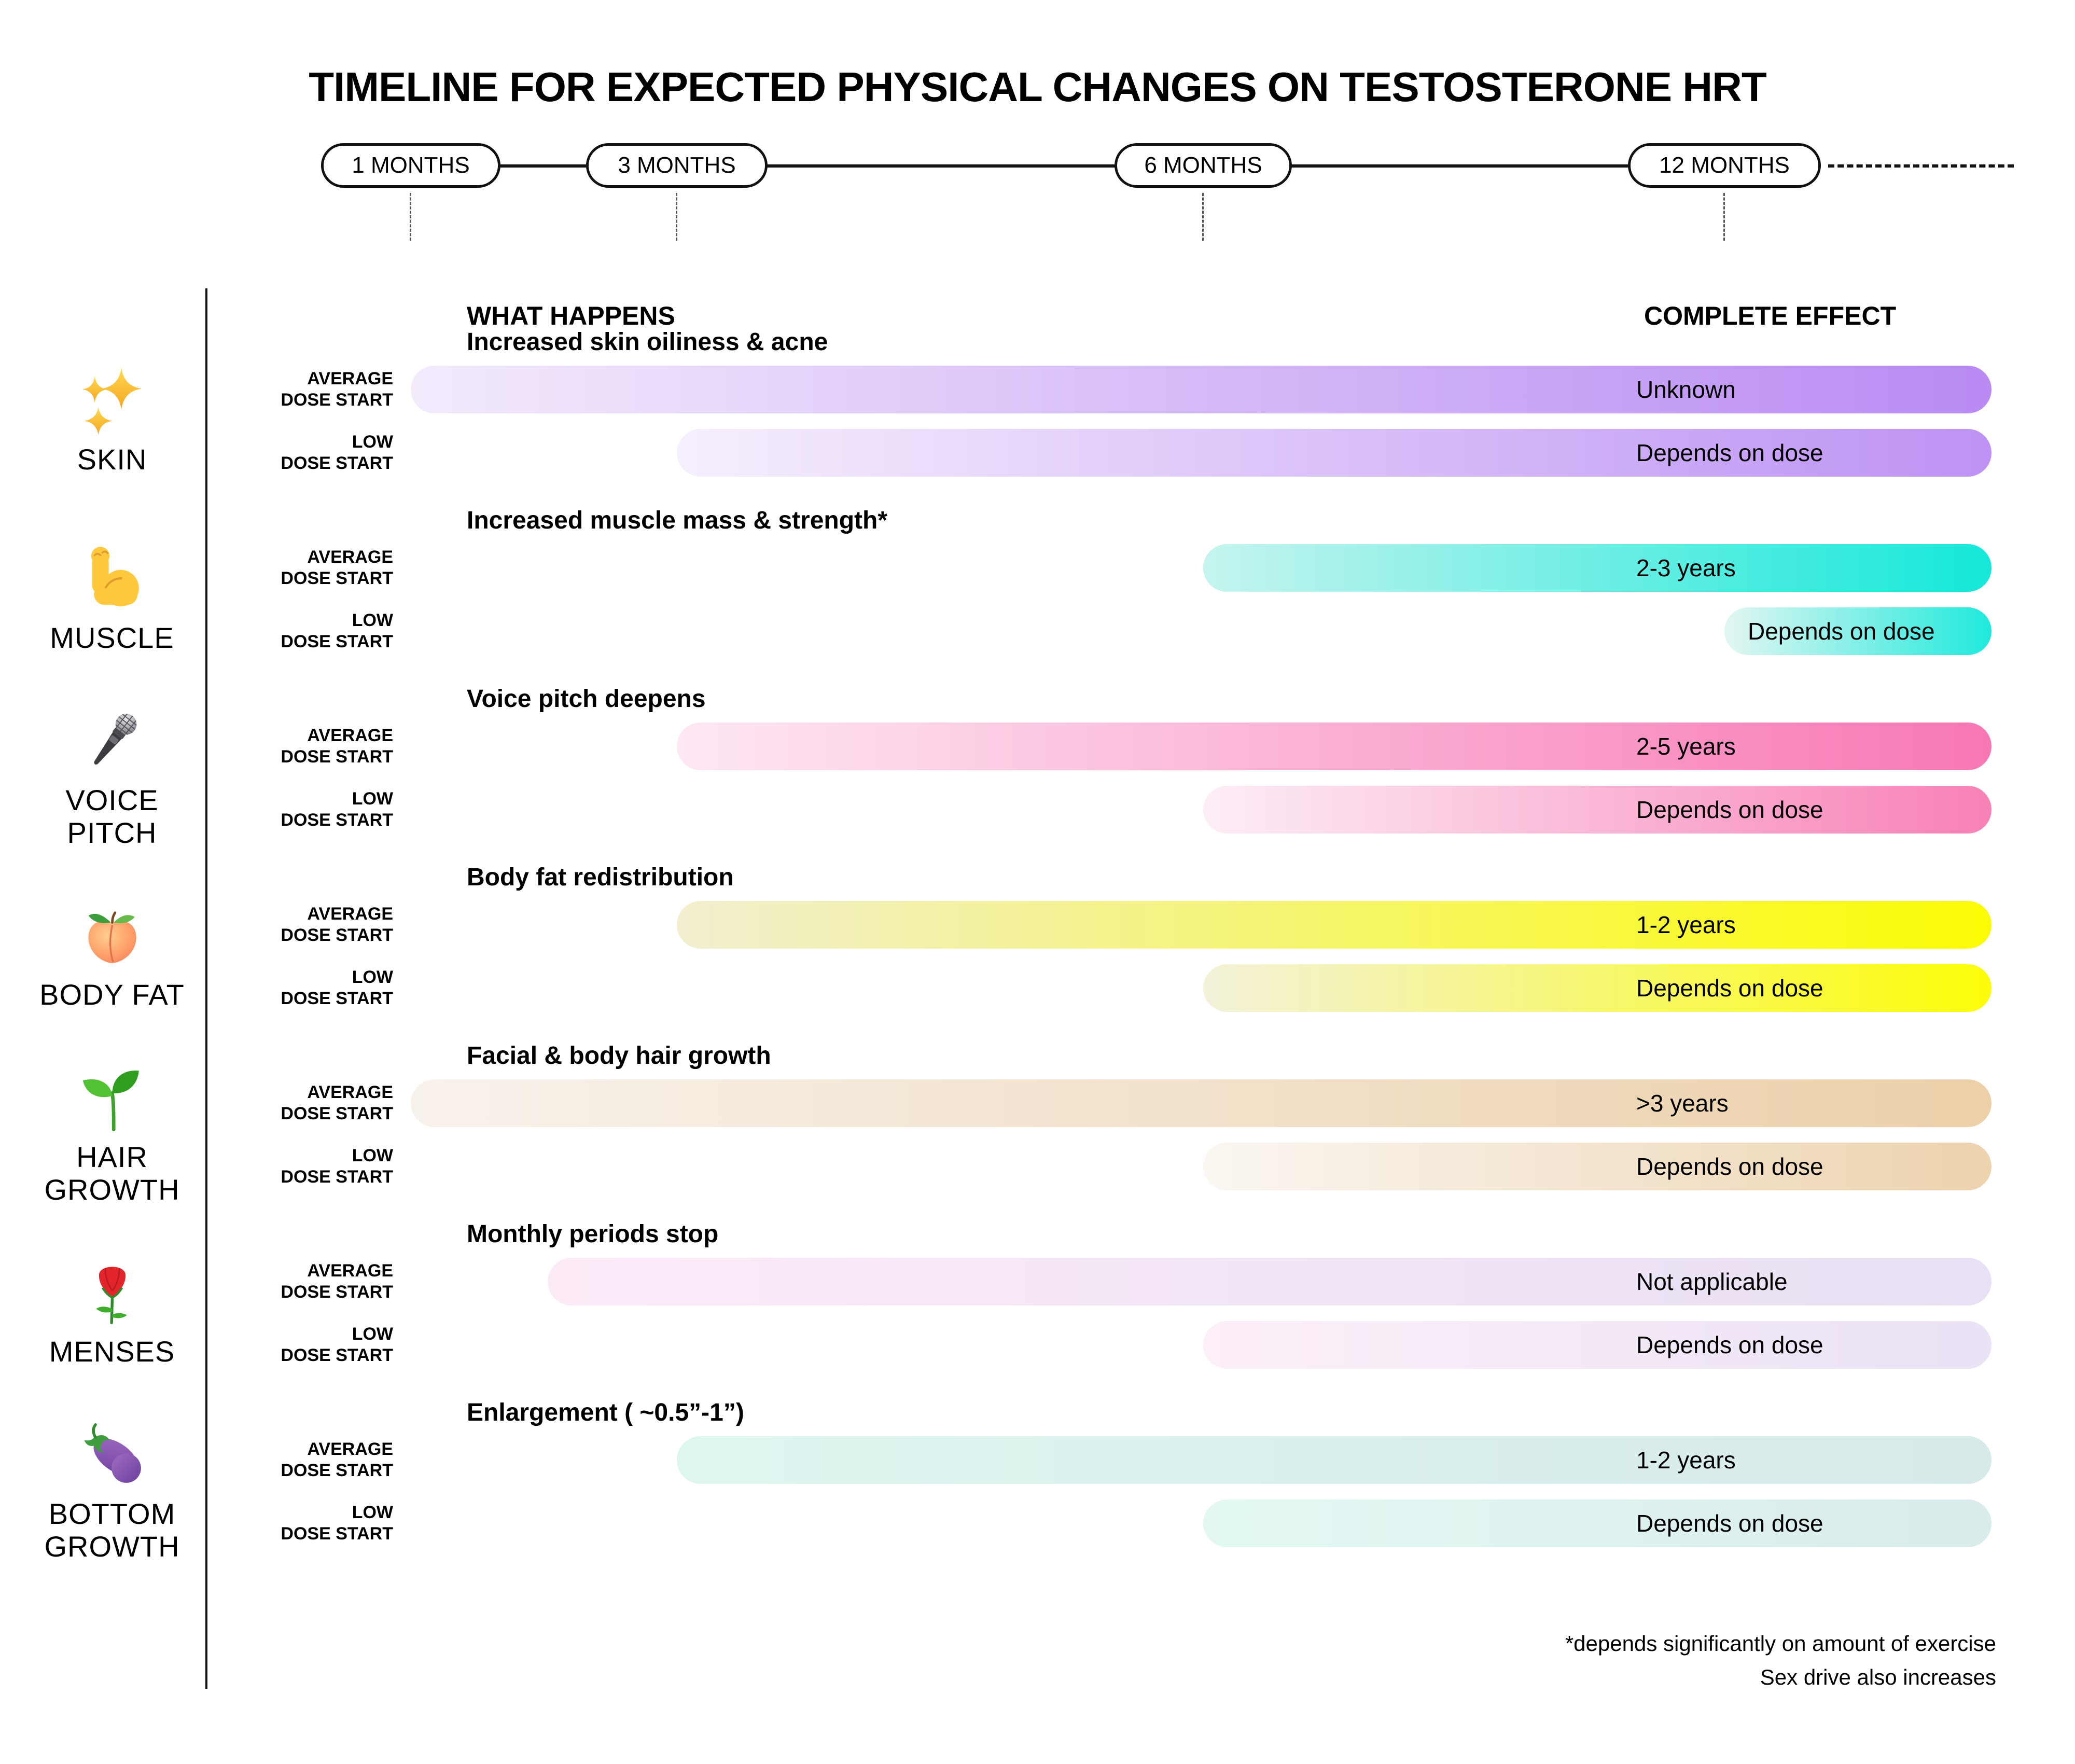  I want to click on category-label: BOTTOM GROWTH, so click(112, 1530).